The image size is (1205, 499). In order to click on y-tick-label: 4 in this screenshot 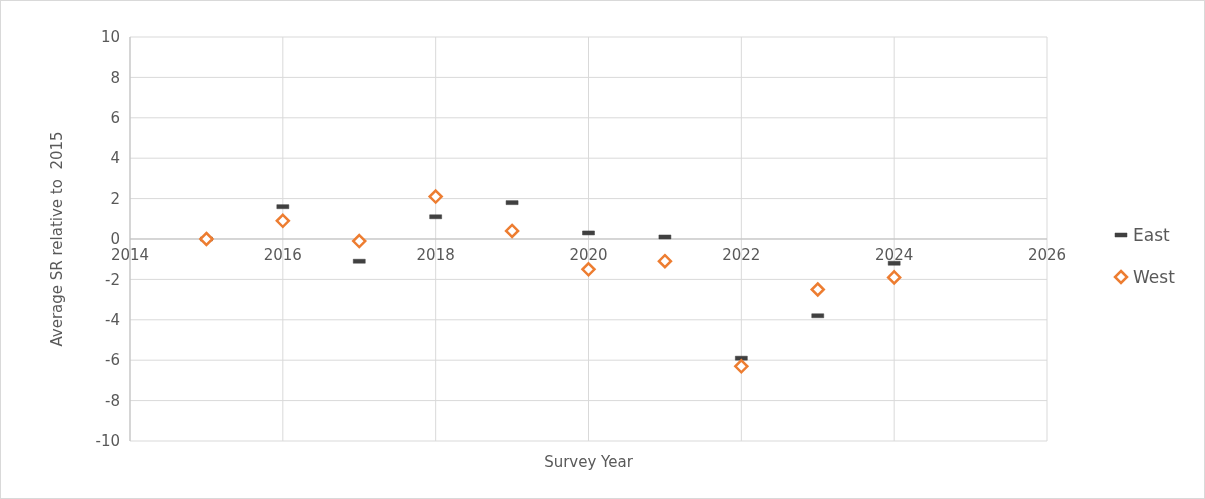, I will do `click(115, 158)`.